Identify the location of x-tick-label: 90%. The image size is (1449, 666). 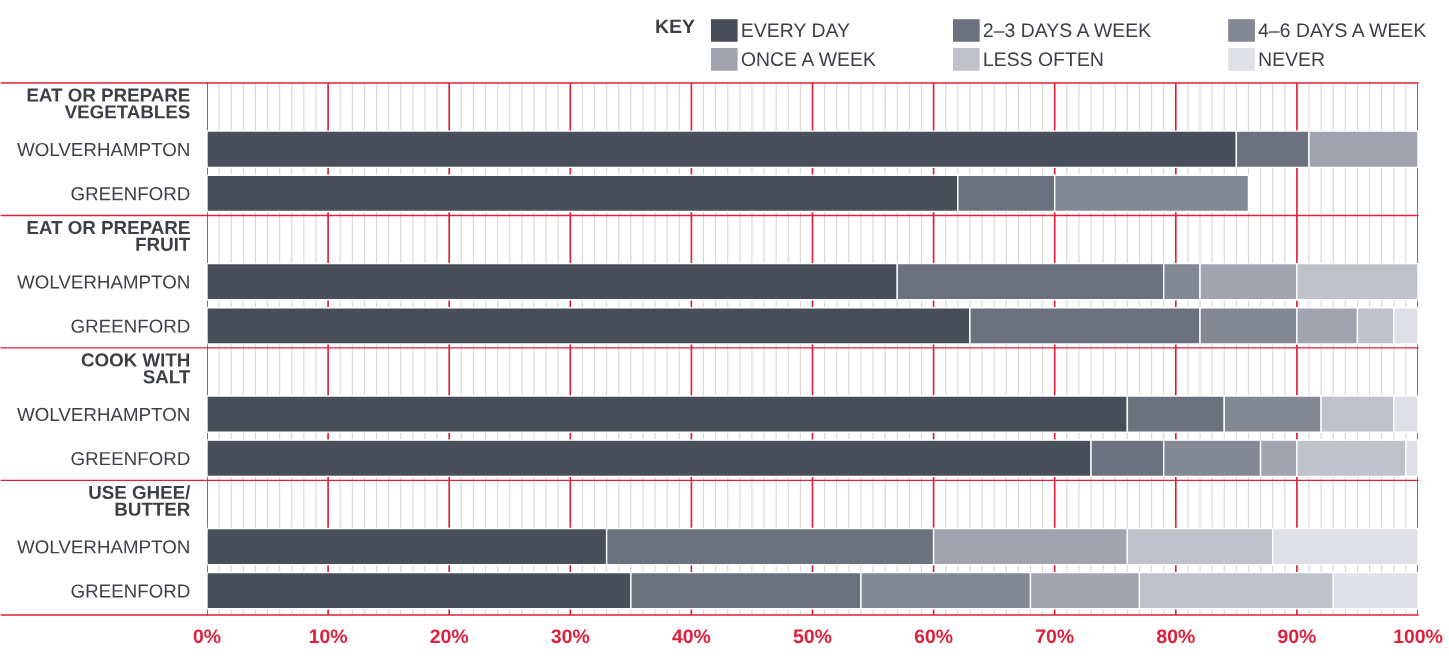
(1297, 636).